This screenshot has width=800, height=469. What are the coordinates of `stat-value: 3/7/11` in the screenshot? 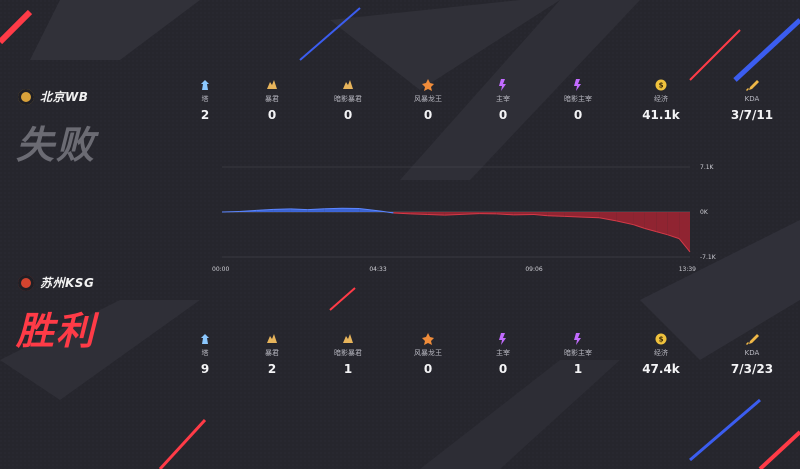 It's located at (752, 115).